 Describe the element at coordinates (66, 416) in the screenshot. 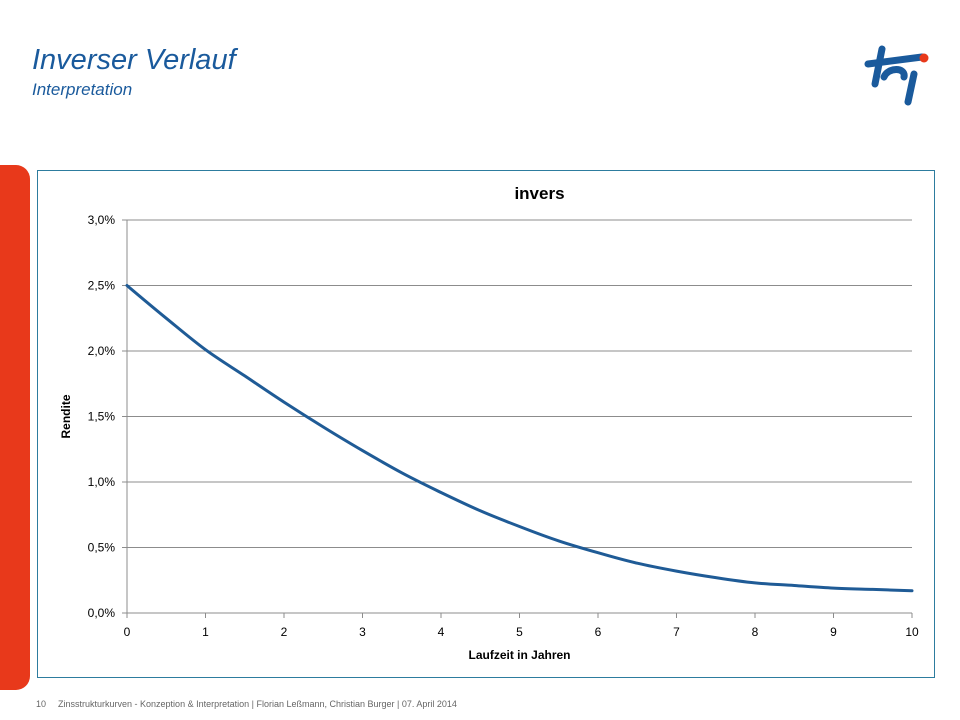

I see `y-axis-title: Rendite` at that location.